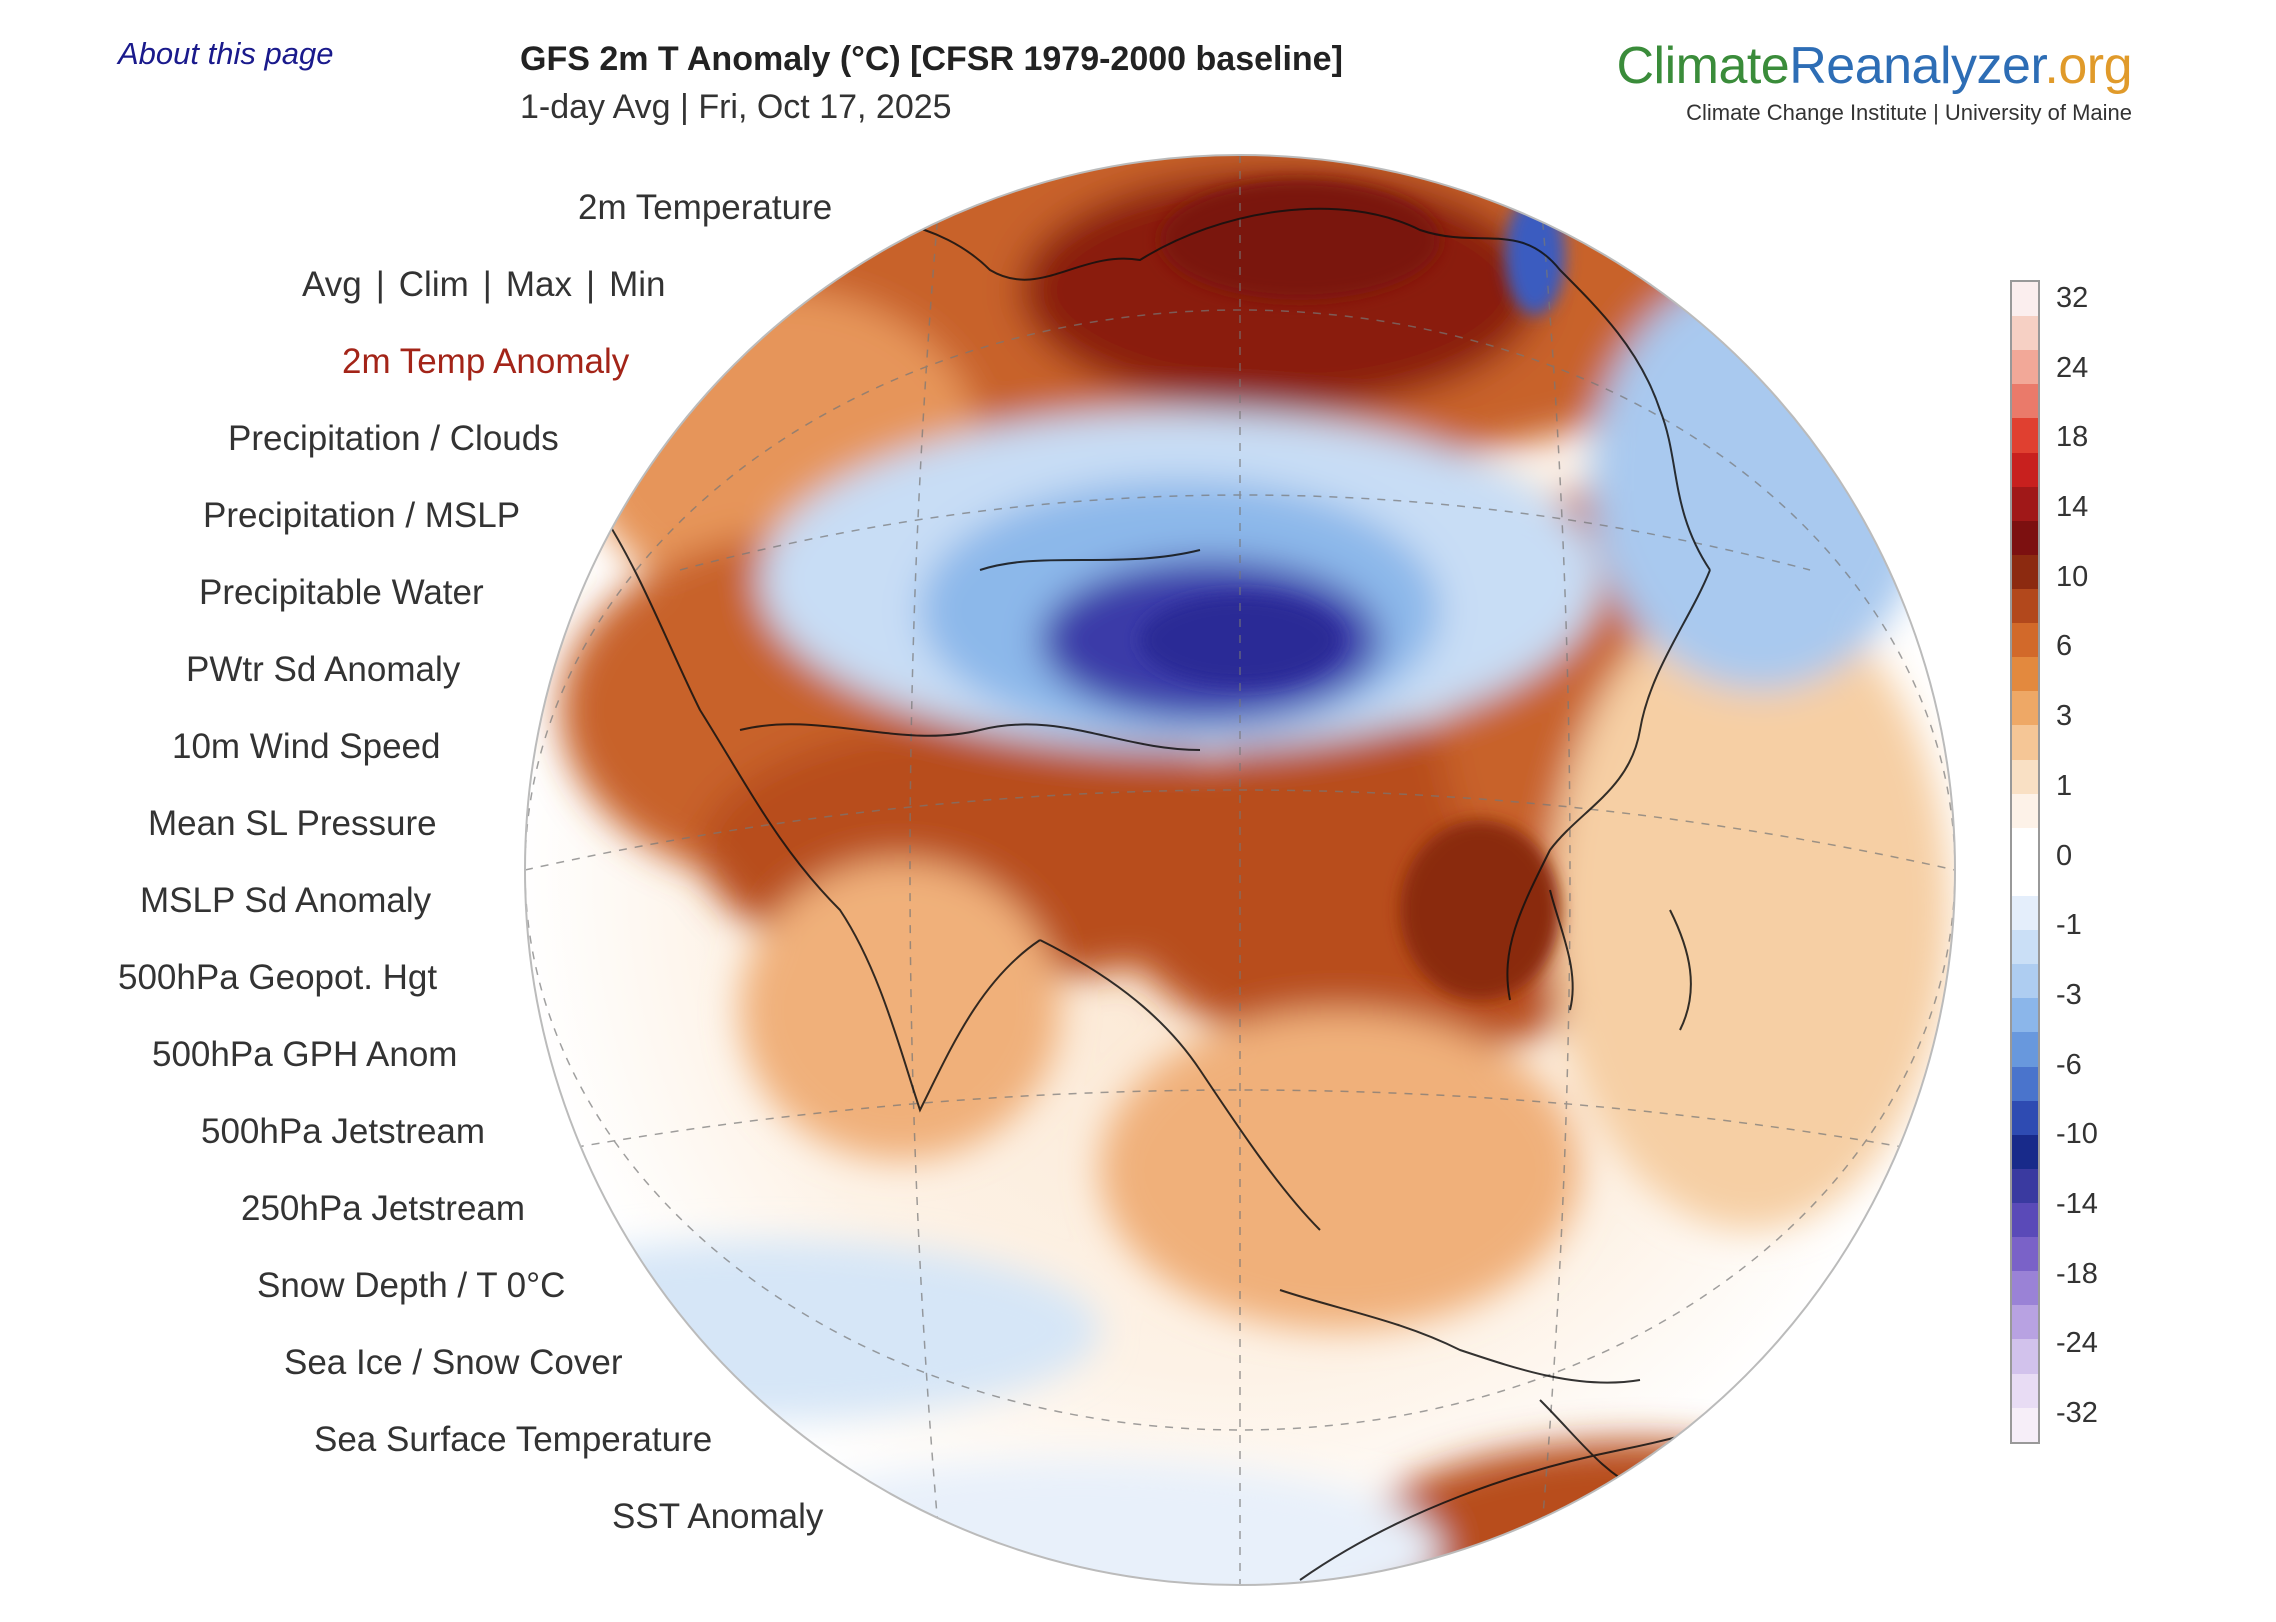  Describe the element at coordinates (383, 1208) in the screenshot. I see `menu-250hpa-jetstream: 250hPa Jetstream` at that location.